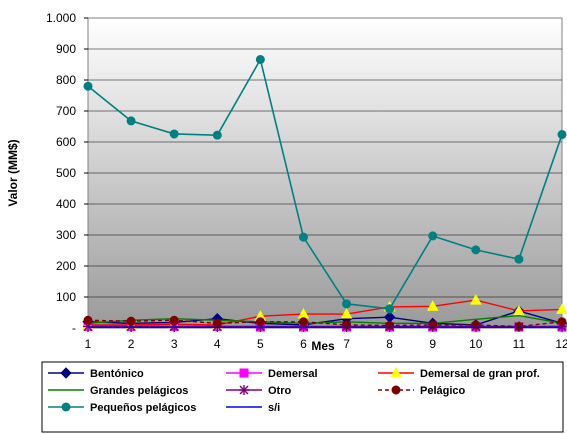  I want to click on y-tick-label: 300, so click(66, 235).